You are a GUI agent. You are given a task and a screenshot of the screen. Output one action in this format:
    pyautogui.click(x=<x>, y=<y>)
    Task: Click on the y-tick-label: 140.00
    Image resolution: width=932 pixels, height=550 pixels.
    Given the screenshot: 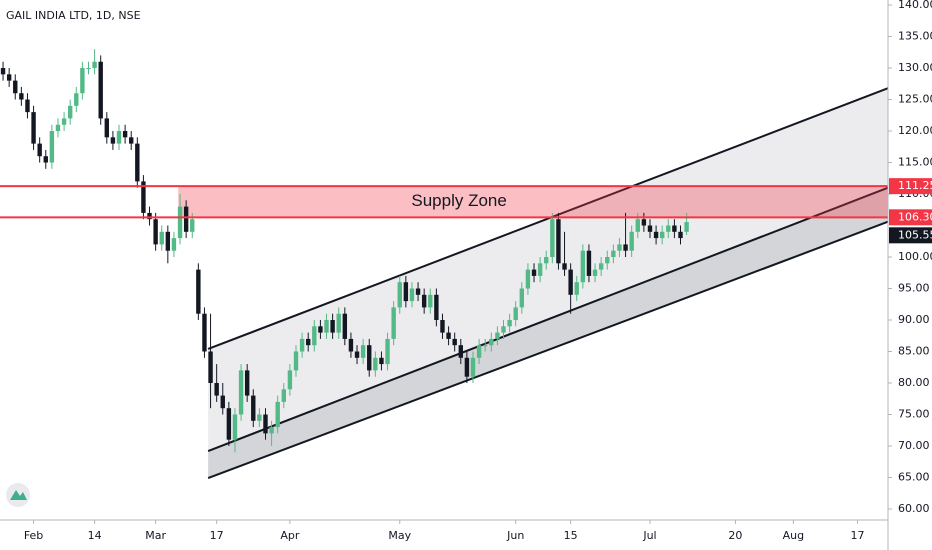 What is the action you would take?
    pyautogui.click(x=915, y=5)
    